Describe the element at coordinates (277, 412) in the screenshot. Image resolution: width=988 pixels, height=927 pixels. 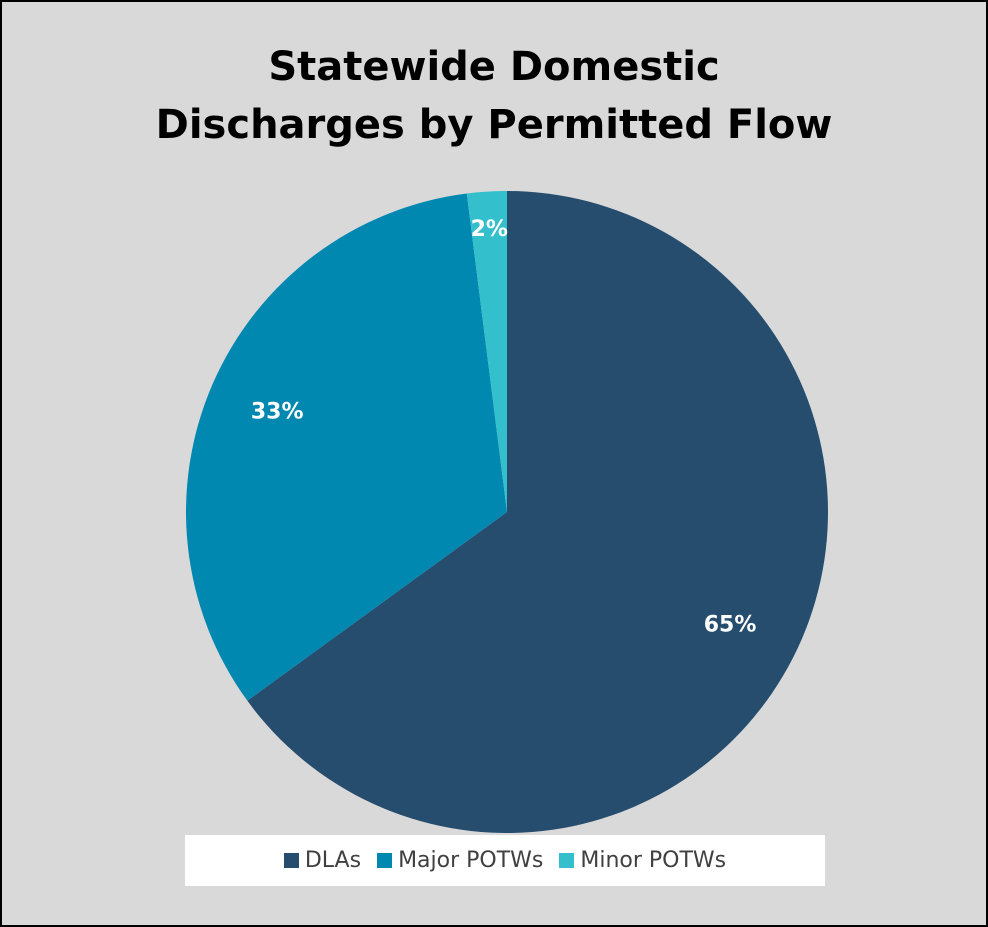
I see `data-label-major-potws: 33%` at that location.